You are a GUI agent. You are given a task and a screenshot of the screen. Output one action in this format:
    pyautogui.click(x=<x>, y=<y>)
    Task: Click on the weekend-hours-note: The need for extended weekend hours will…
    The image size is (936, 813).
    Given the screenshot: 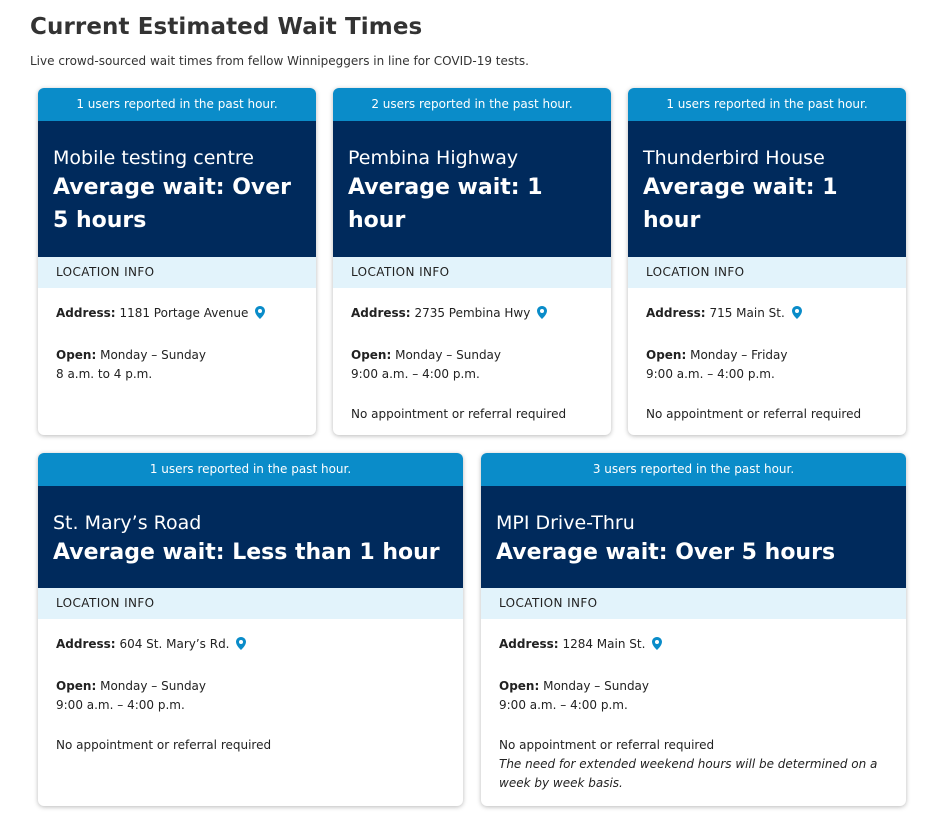 What is the action you would take?
    pyautogui.click(x=688, y=773)
    